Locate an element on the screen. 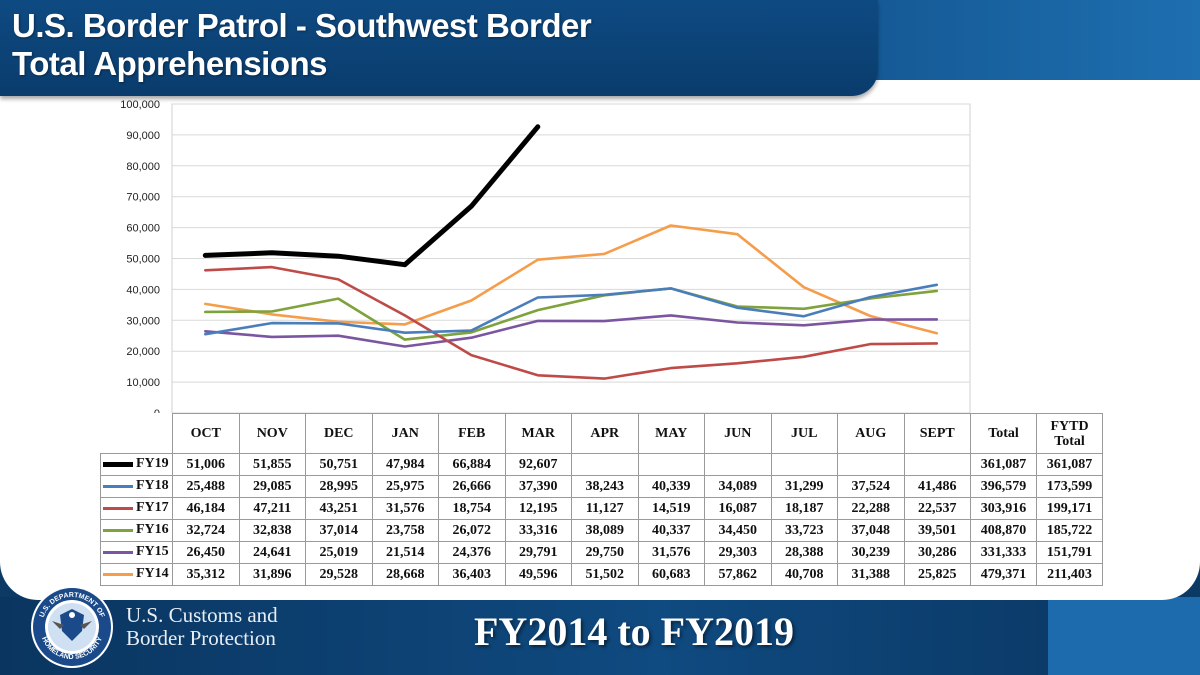 This screenshot has width=1200, height=675. y-tick-label: 50,000 is located at coordinates (143, 260).